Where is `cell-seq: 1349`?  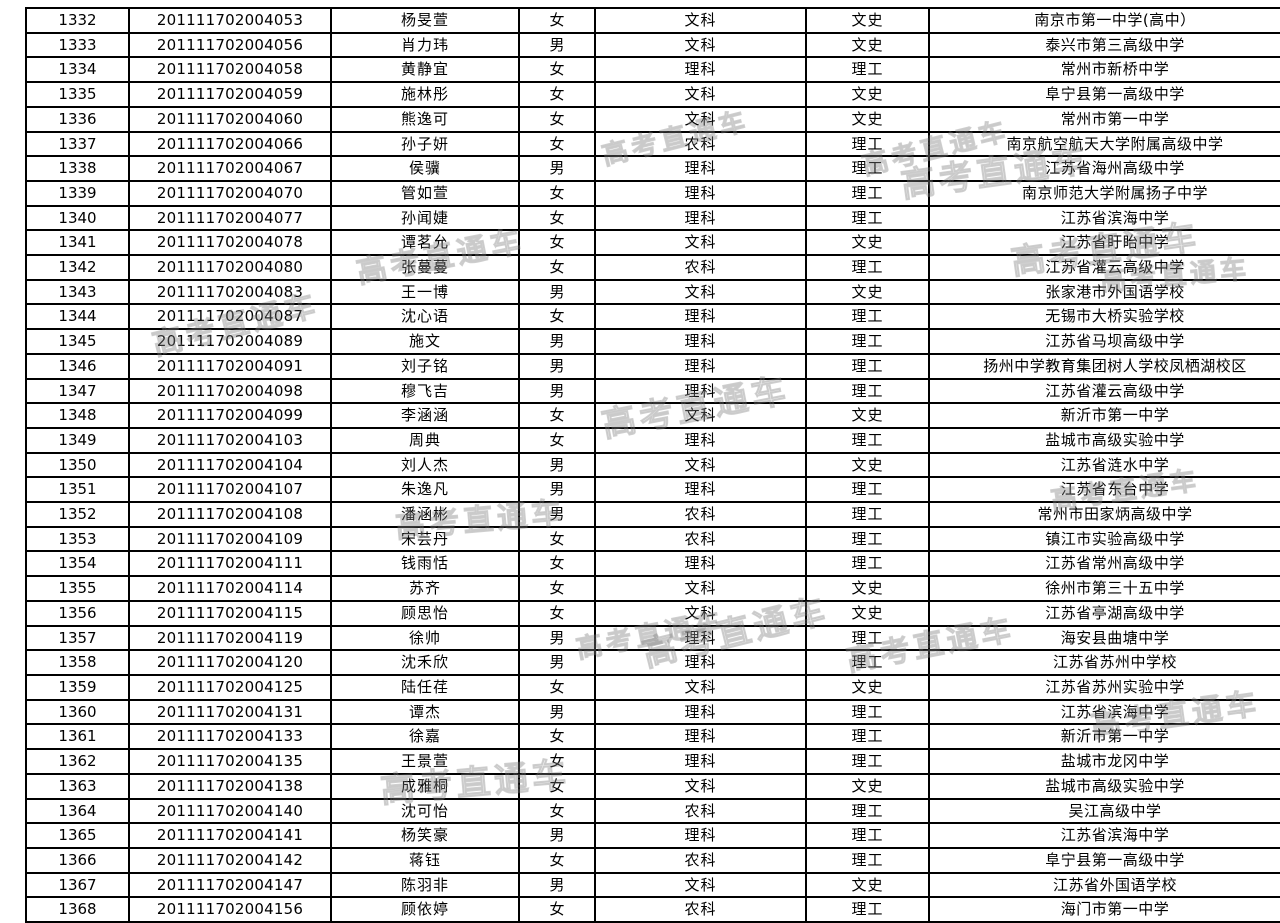 cell-seq: 1349 is located at coordinates (77, 440).